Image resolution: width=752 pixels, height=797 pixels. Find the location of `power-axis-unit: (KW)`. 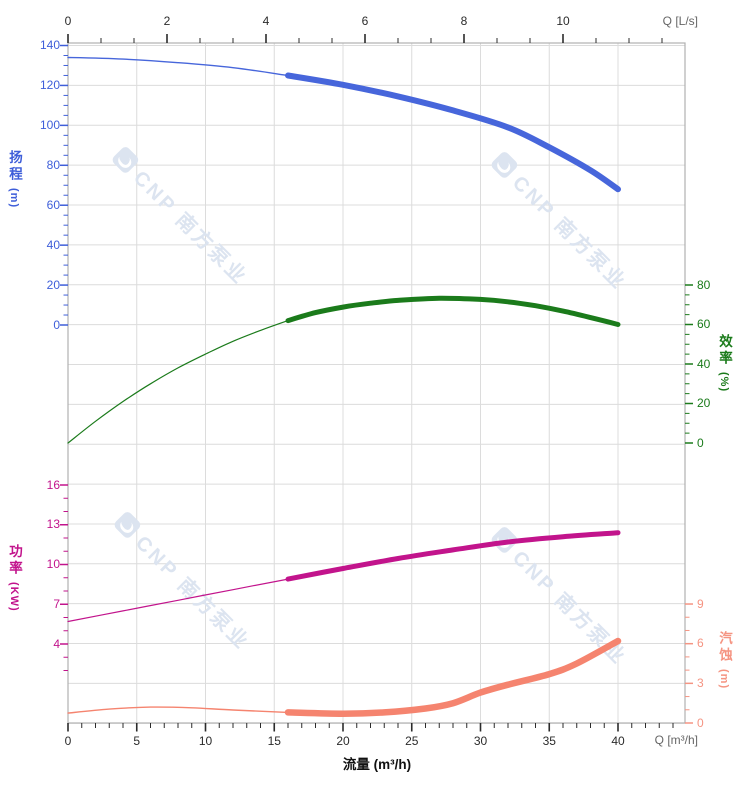

power-axis-unit: (KW) is located at coordinates (14, 597).